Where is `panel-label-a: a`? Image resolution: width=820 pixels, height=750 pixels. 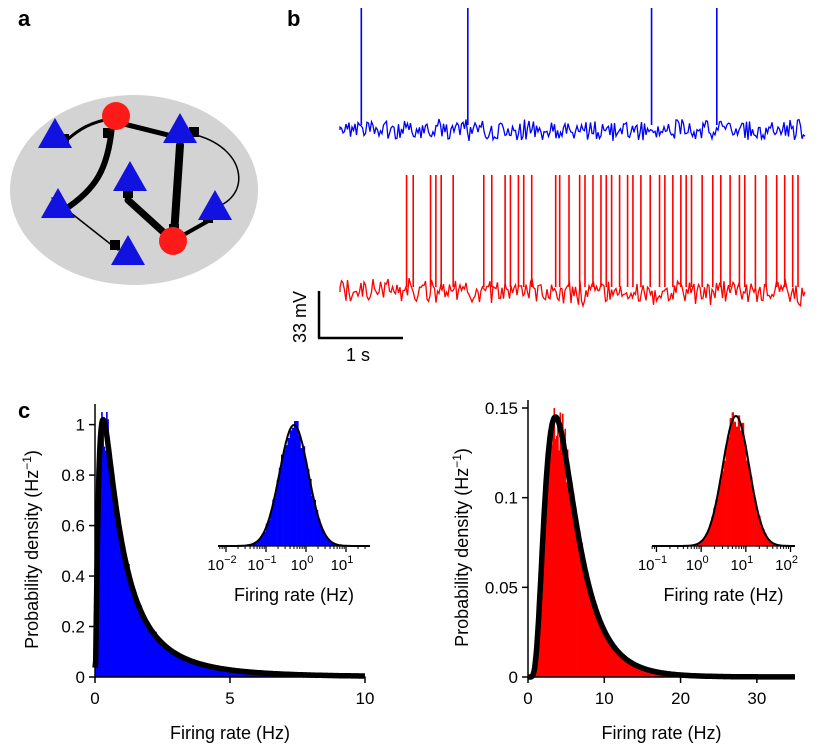
panel-label-a: a is located at coordinates (24, 18).